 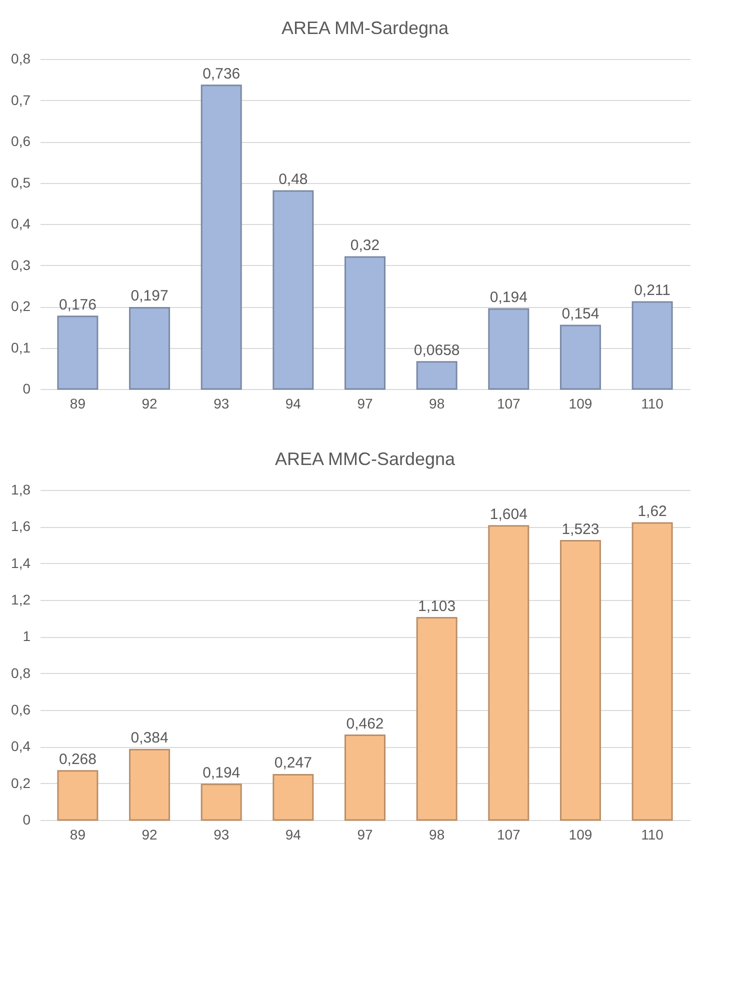 I want to click on y-tick-label: 1,4, so click(x=21, y=562).